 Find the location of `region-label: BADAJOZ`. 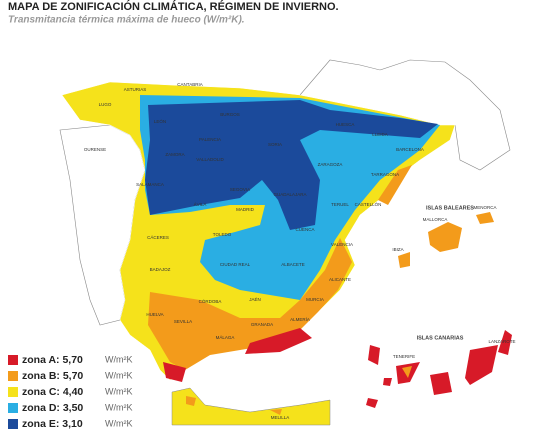

region-label: BADAJOZ is located at coordinates (160, 269).